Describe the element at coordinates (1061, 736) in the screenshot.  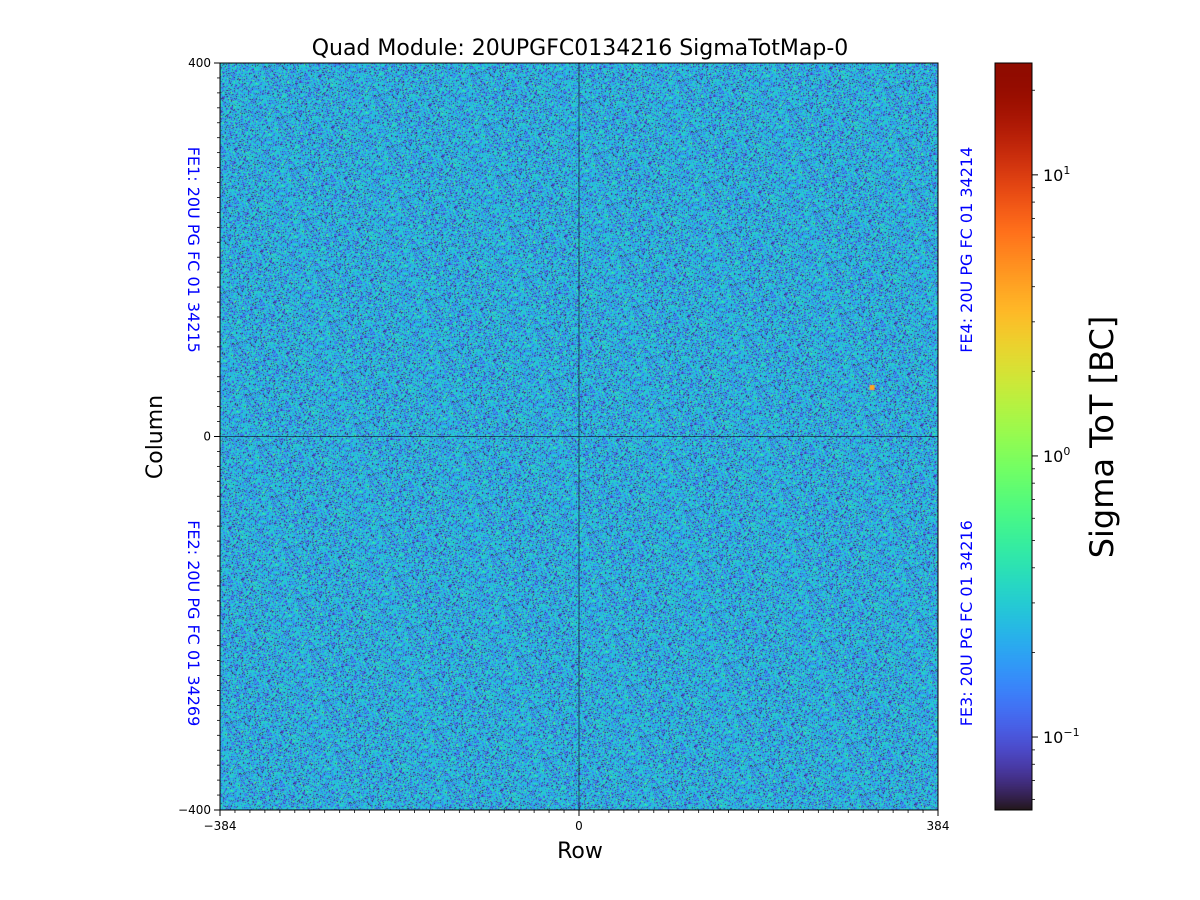
I see `colorbar-tick-label: 10⁻¹` at that location.